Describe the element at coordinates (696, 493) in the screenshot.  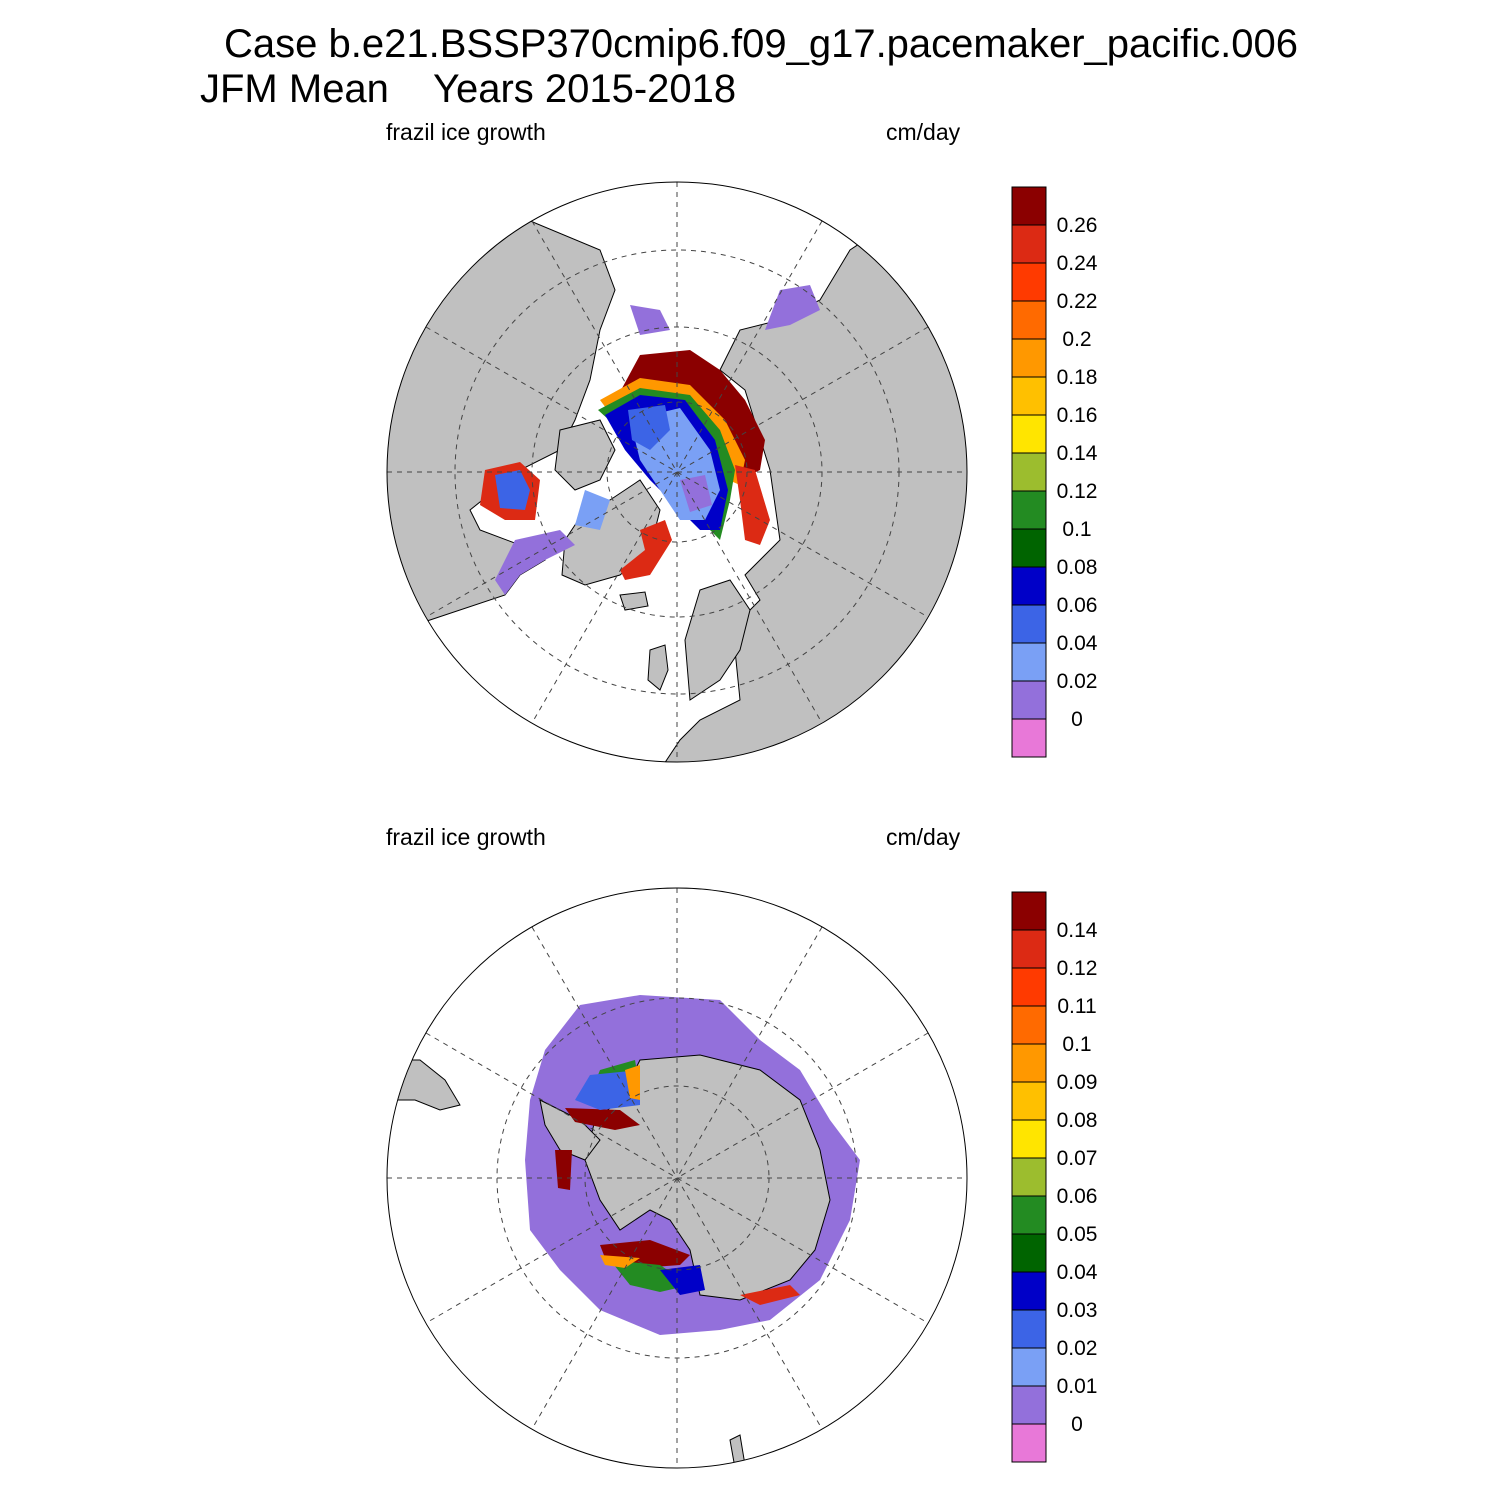
I see `north-field-arctic-minimal` at that location.